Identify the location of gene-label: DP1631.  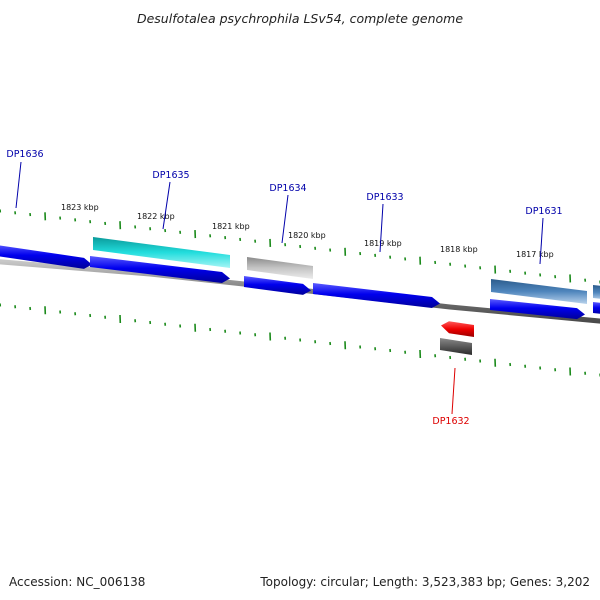
(543, 211).